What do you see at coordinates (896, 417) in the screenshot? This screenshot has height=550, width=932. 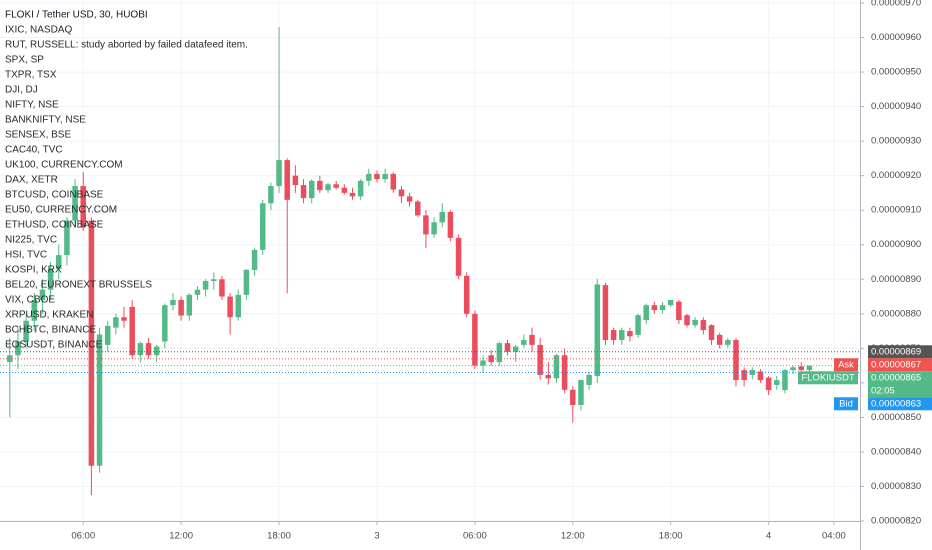 I see `y-tick-label: 0.00000850` at bounding box center [896, 417].